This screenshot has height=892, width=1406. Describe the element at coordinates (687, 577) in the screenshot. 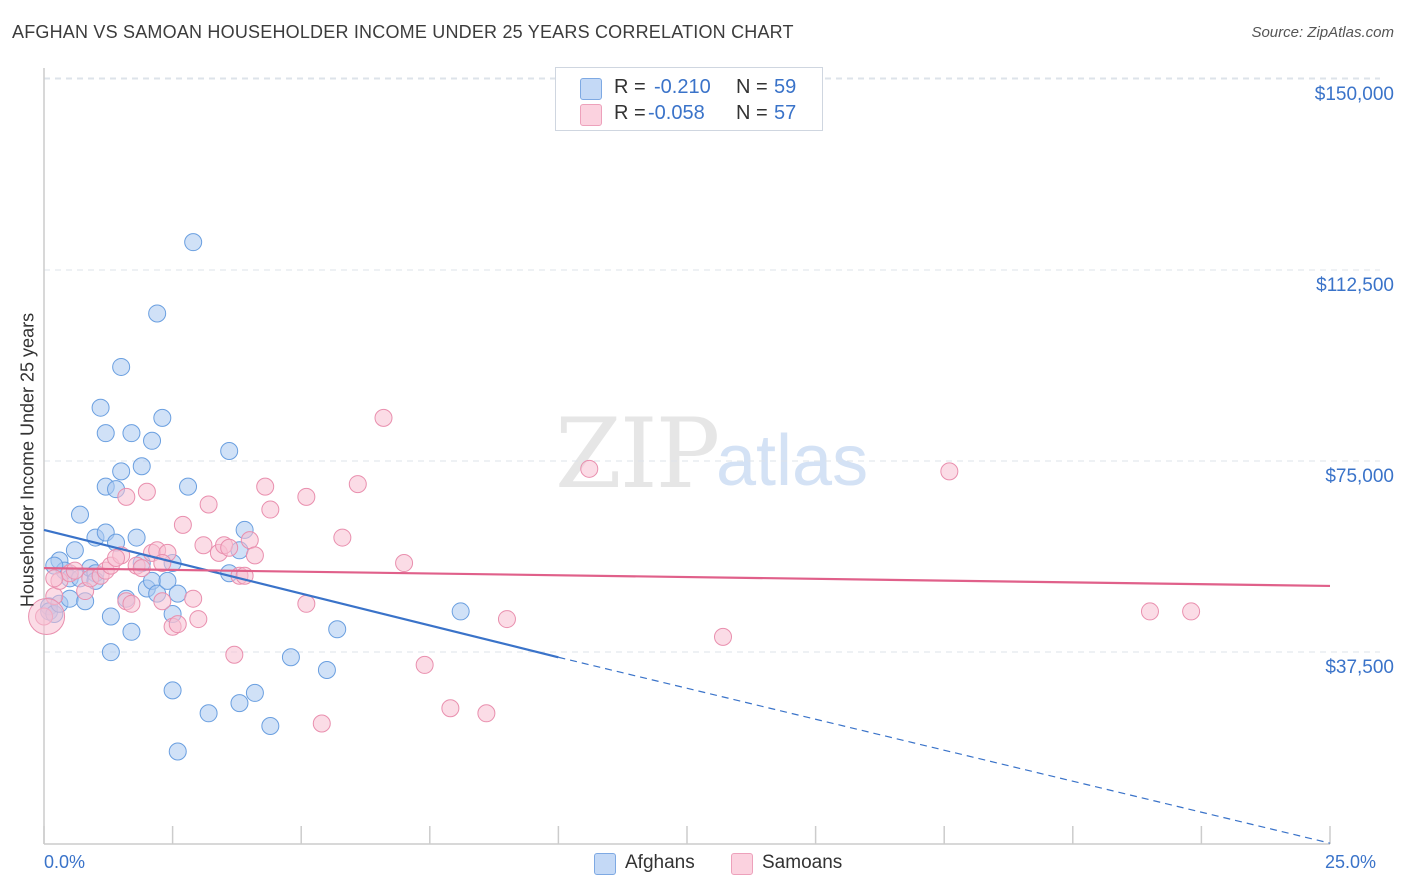

I see `trendline-samoans` at that location.